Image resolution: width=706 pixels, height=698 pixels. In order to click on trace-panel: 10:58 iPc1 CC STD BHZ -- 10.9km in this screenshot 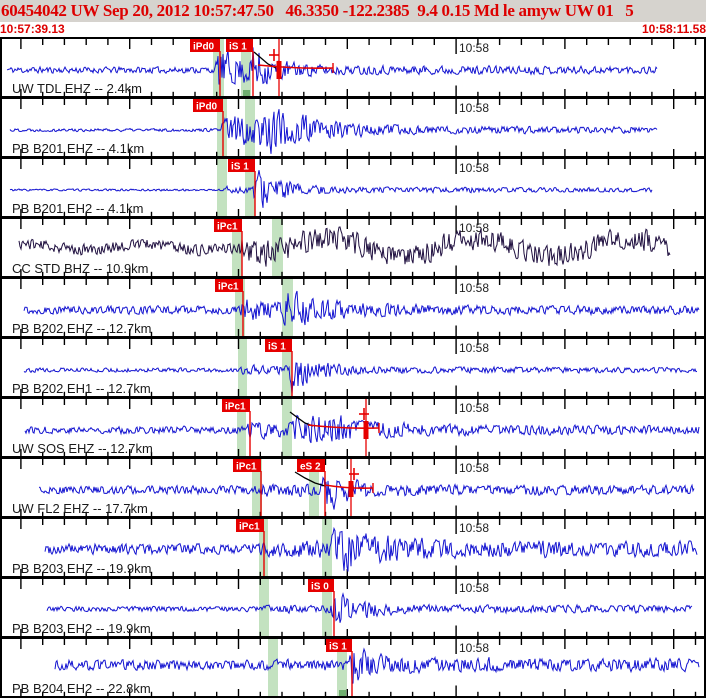, I will do `click(353, 246)`.